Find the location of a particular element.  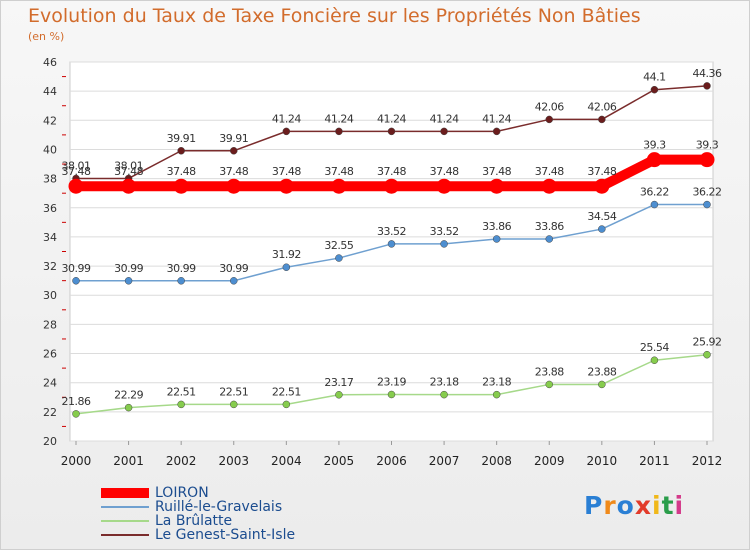

y-tick-label: 26 is located at coordinates (50, 354).